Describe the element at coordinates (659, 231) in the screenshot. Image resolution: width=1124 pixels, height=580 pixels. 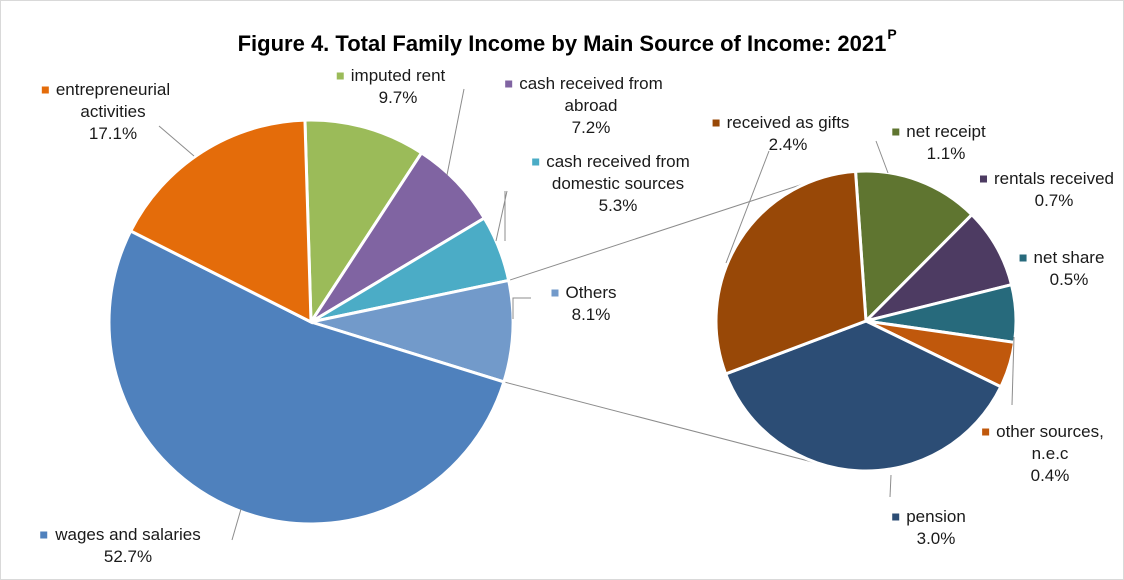
I see `connector-line-top` at that location.